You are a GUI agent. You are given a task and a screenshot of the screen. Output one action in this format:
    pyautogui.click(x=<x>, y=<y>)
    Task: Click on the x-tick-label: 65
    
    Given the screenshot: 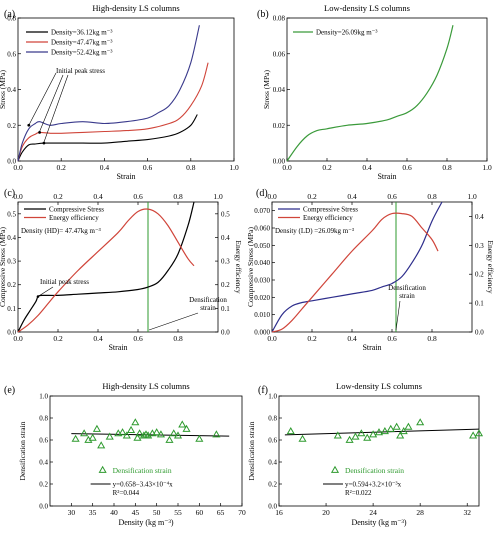 What is the action you would take?
    pyautogui.click(x=221, y=512)
    